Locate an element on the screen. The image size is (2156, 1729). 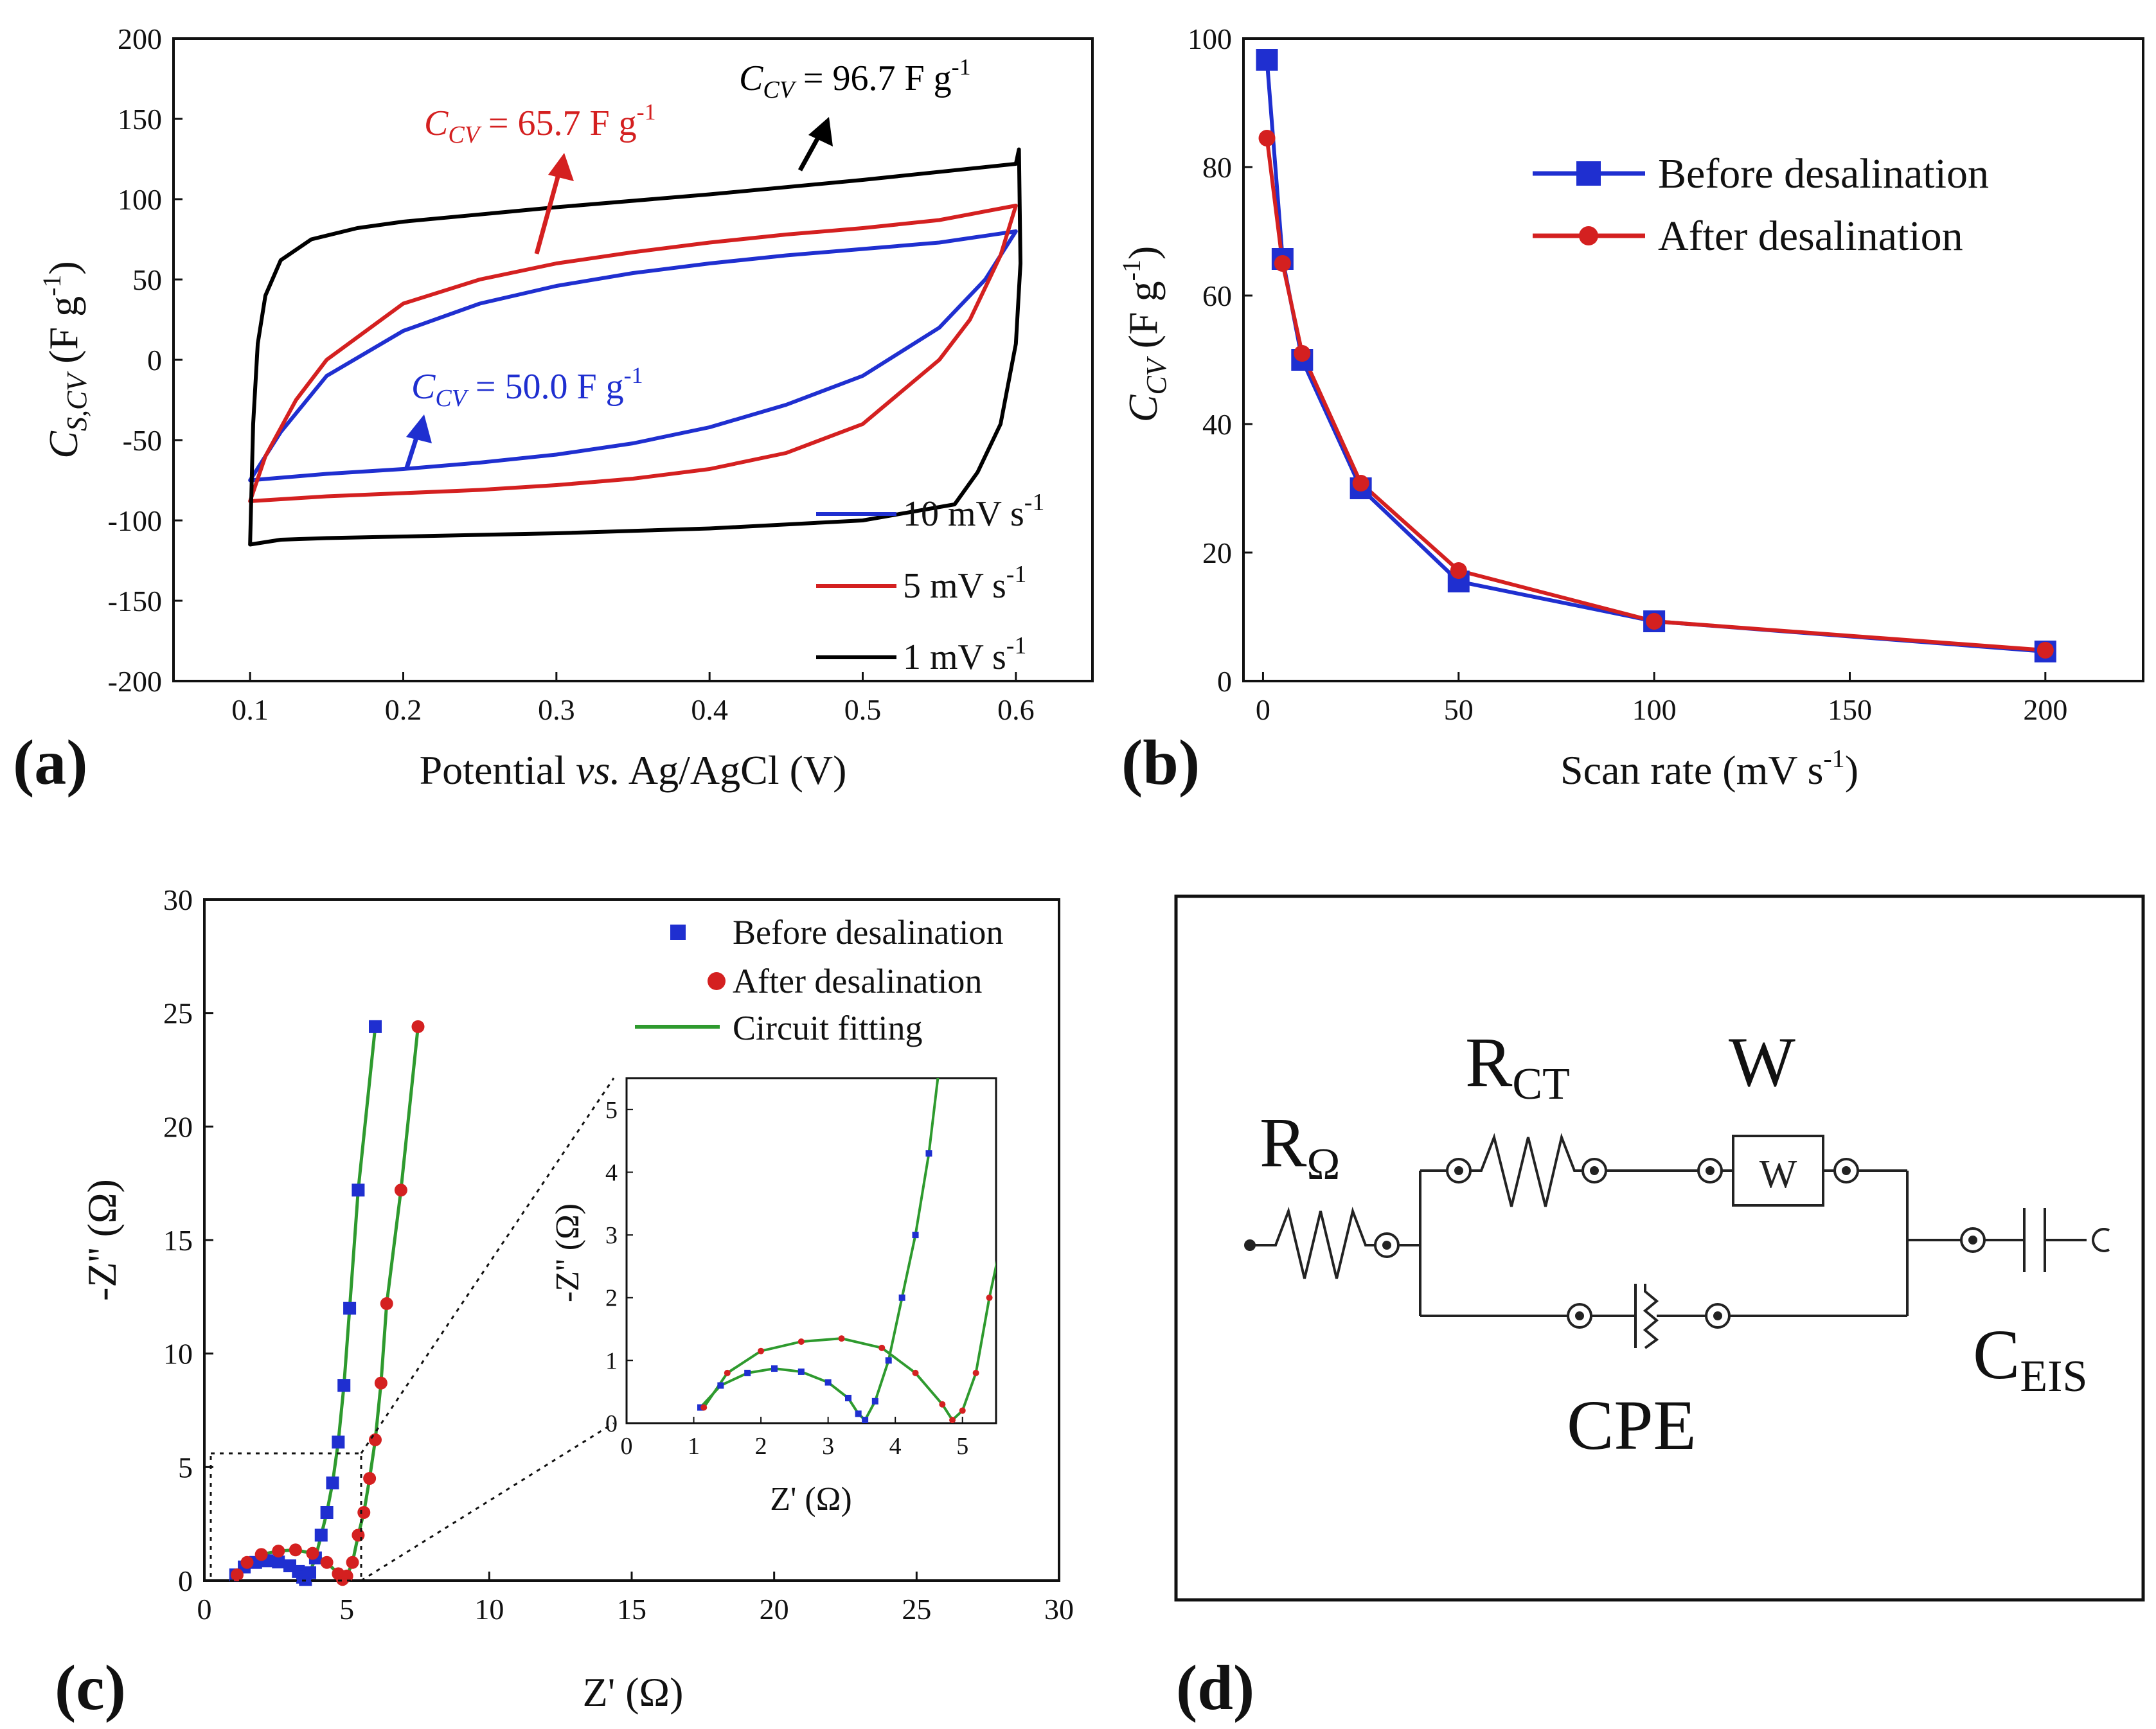
inset-frame is located at coordinates (811, 1250).